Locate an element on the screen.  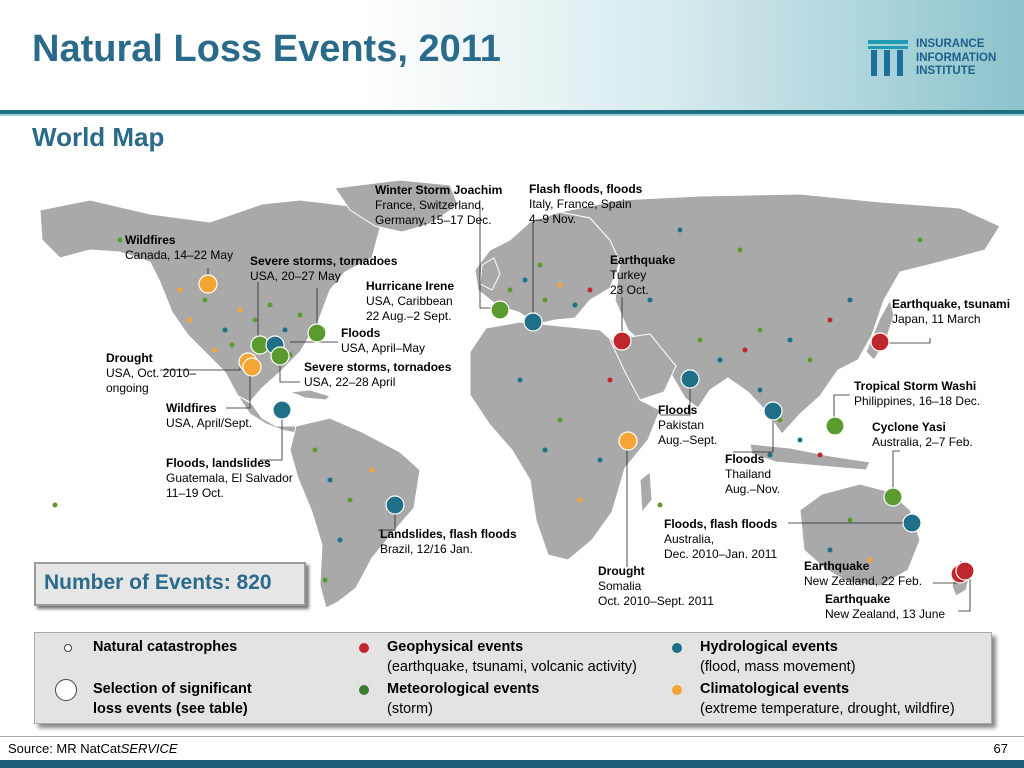
greenland-landmass is located at coordinates (396, 206).